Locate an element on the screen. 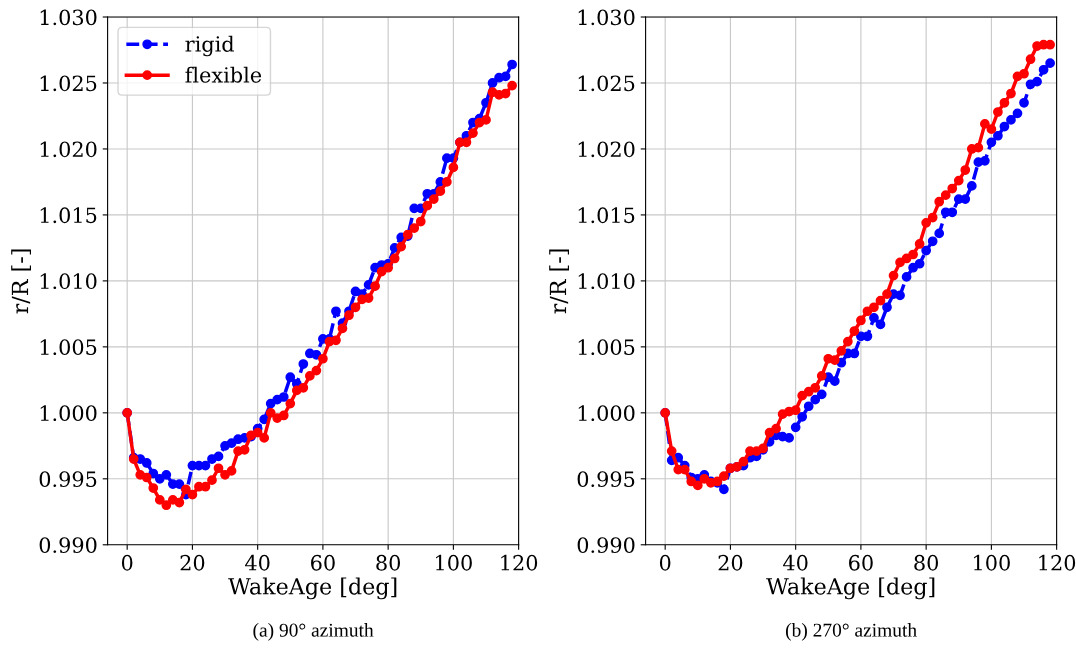  legend-label: flexible is located at coordinates (223, 74).